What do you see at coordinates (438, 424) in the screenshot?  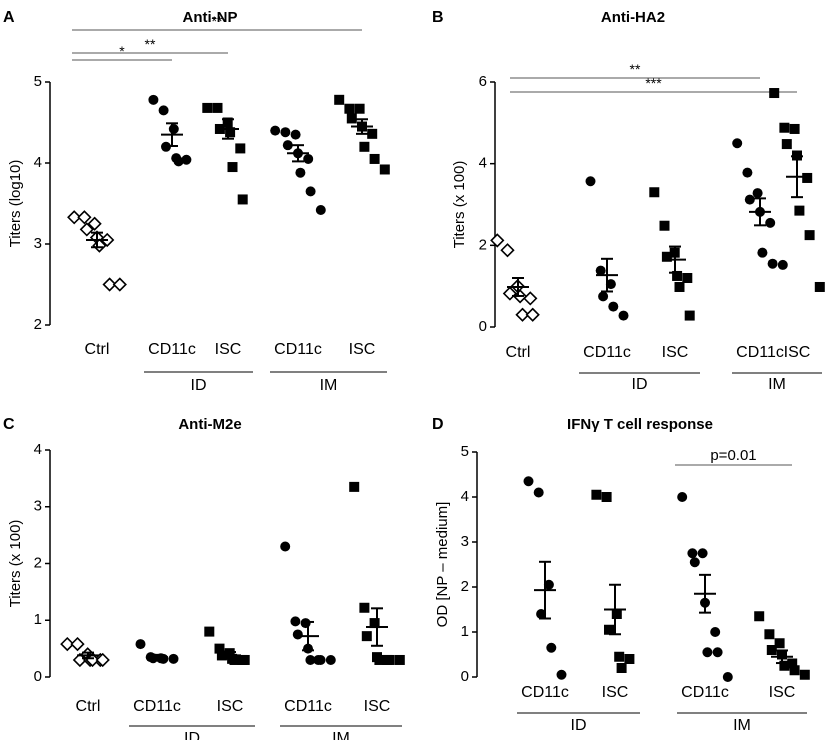 I see `panel-letter: D` at bounding box center [438, 424].